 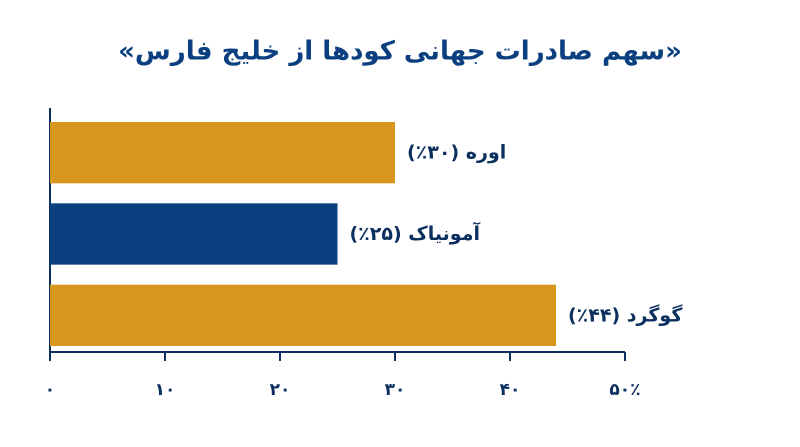 I want to click on category-label: آمونیاک, so click(x=444, y=233).